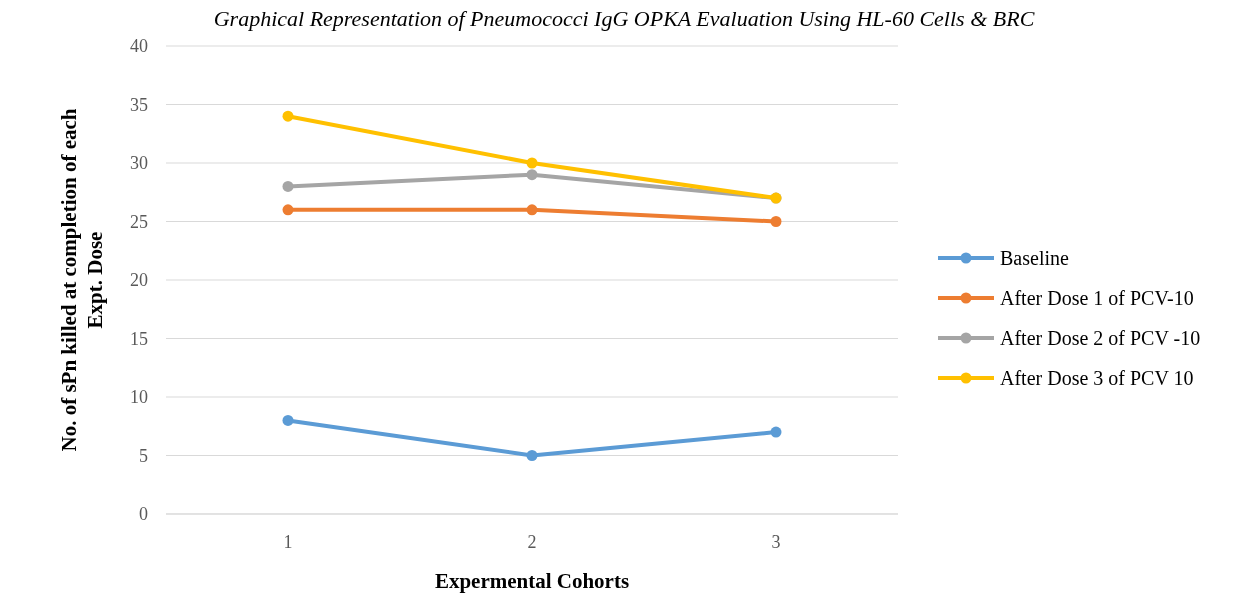  What do you see at coordinates (1097, 378) in the screenshot?
I see `legend-label: After Dose 3 of PCV 10` at bounding box center [1097, 378].